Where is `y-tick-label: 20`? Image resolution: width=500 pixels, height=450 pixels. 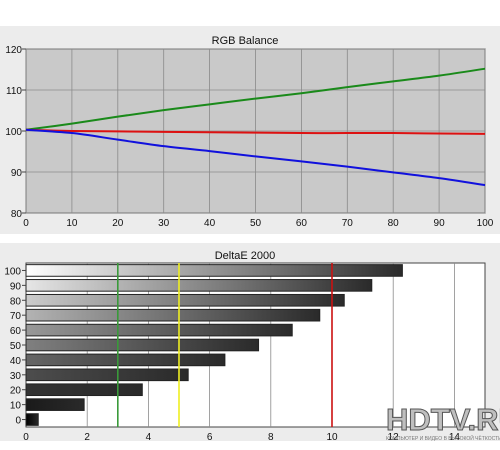
y-tick-label: 20 is located at coordinates (16, 391).